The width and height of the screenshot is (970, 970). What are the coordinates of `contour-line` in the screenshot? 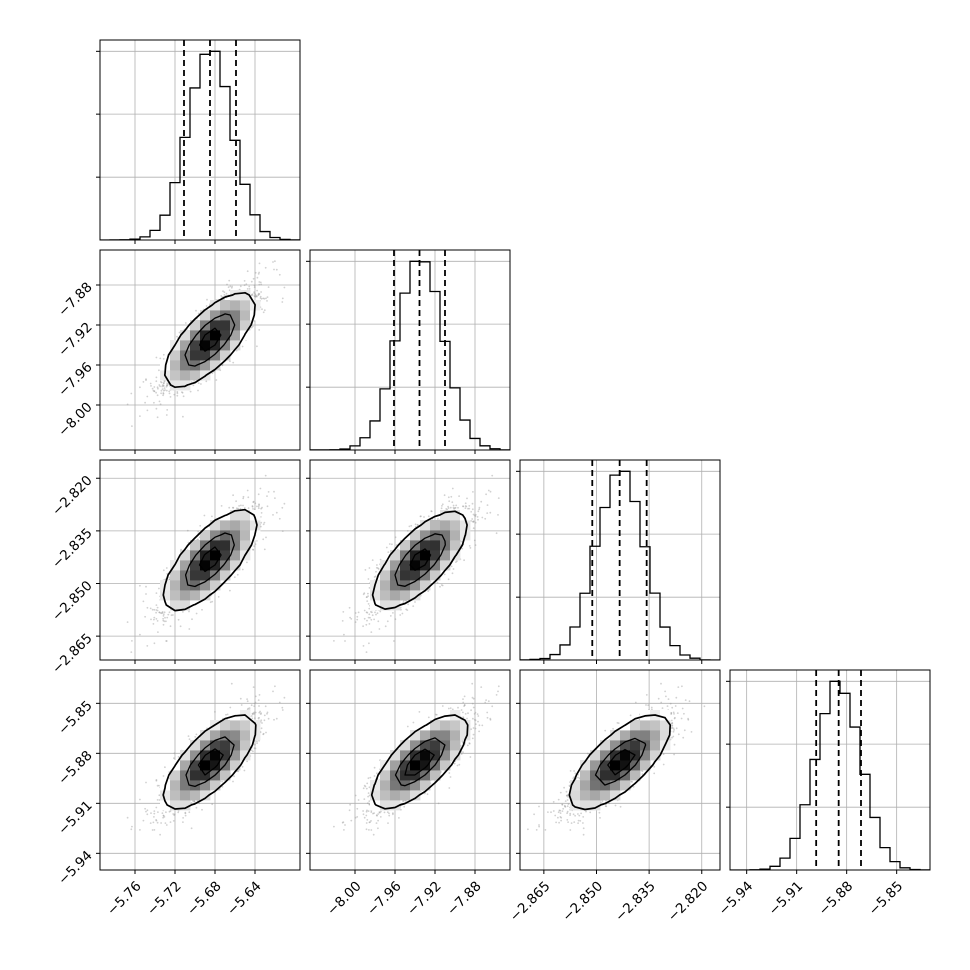 It's located at (210, 339).